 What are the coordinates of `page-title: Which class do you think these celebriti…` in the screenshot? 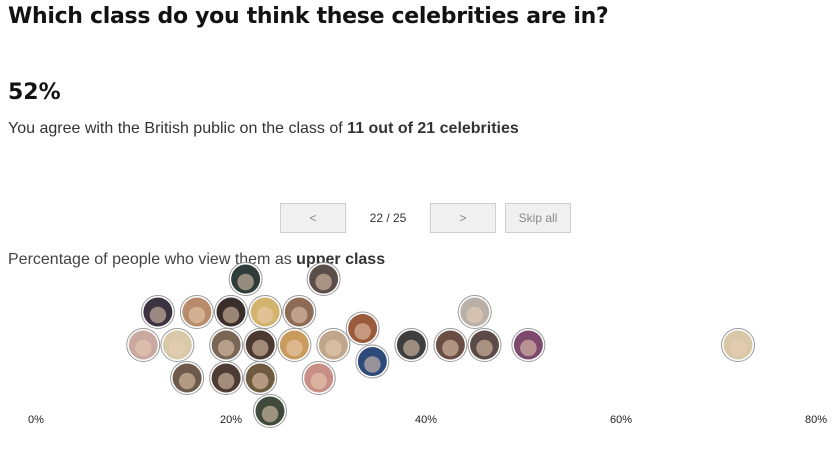 It's located at (308, 16).